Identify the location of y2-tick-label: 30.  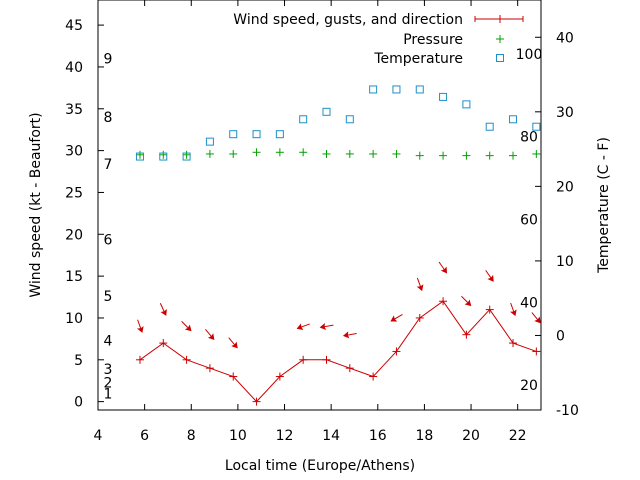
(565, 113).